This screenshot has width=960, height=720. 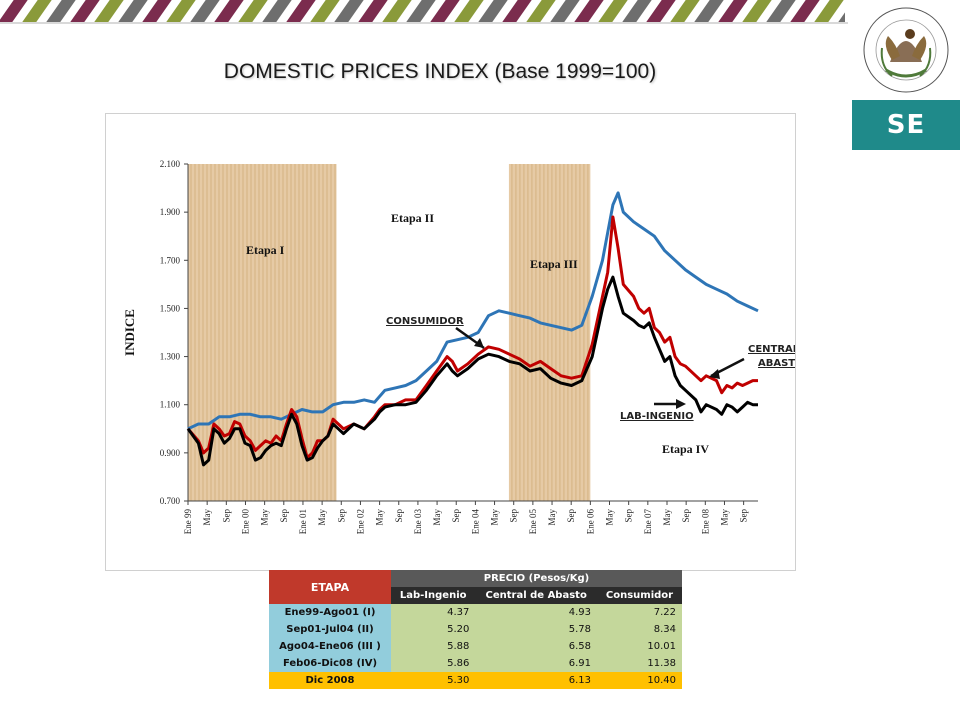 What do you see at coordinates (170, 164) in the screenshot?
I see `y-tick-label: 2.100` at bounding box center [170, 164].